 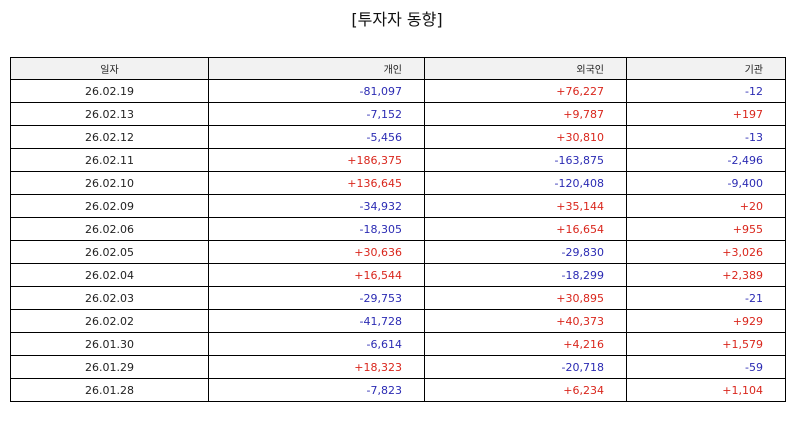 What do you see at coordinates (706, 206) in the screenshot?
I see `cell-institution: +20` at bounding box center [706, 206].